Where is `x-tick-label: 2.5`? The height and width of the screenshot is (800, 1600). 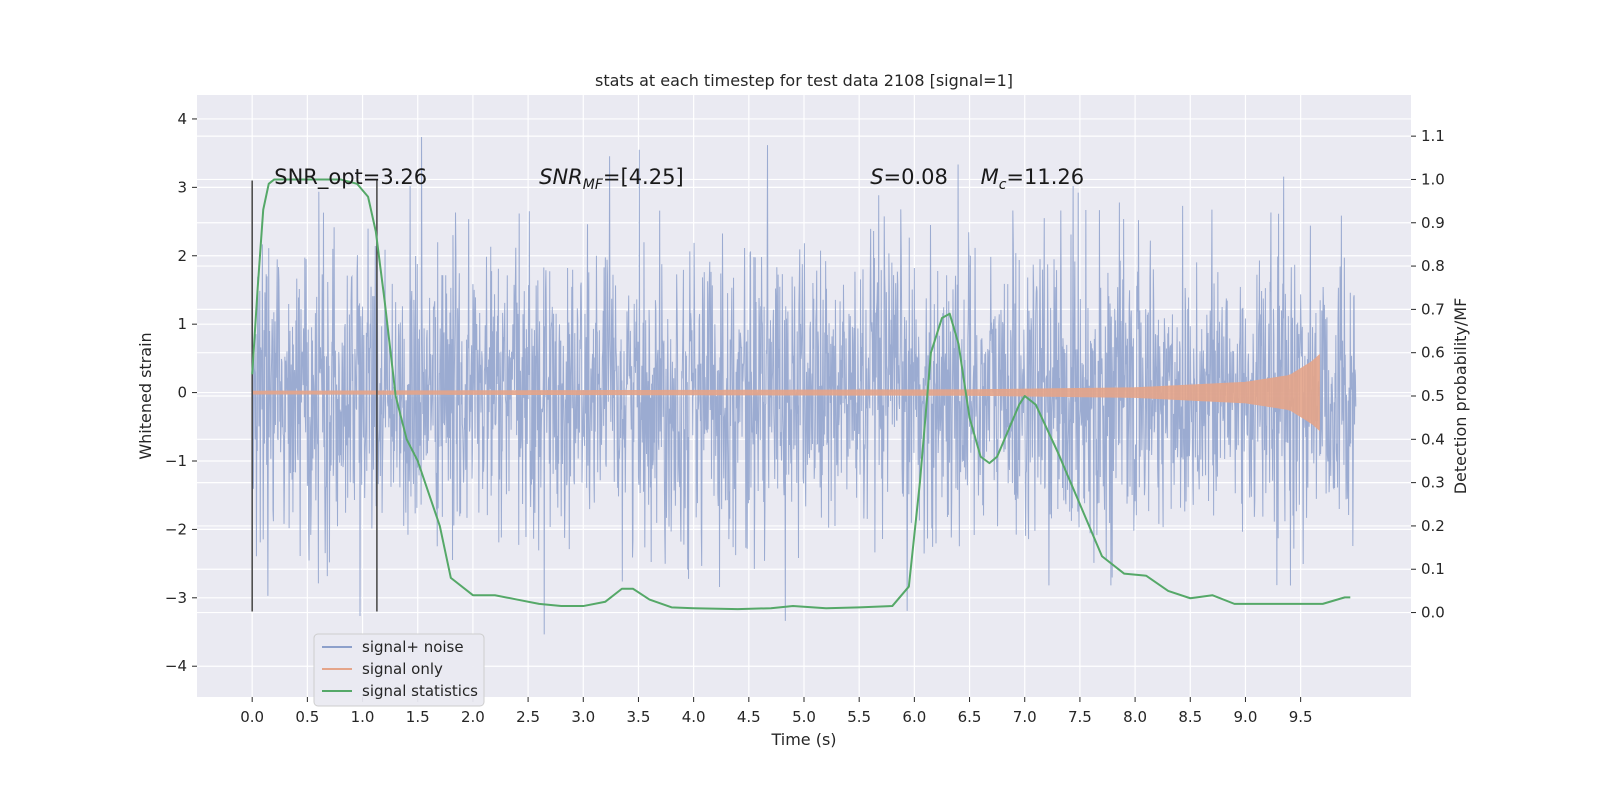
x-tick-label: 2.5 is located at coordinates (528, 717).